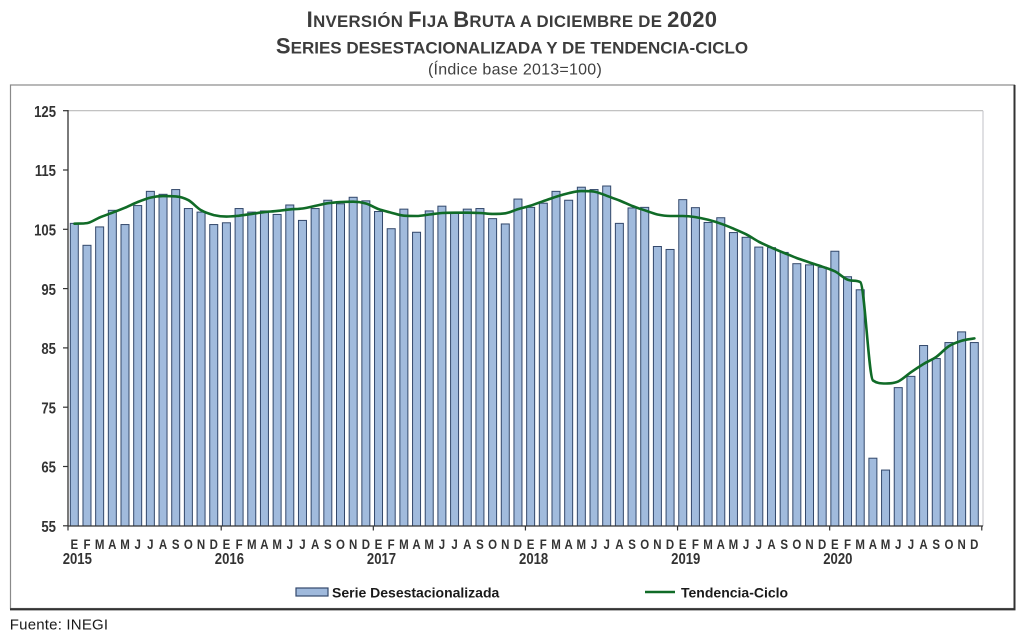 The height and width of the screenshot is (644, 1024). I want to click on svg-text: 75, so click(48, 408).